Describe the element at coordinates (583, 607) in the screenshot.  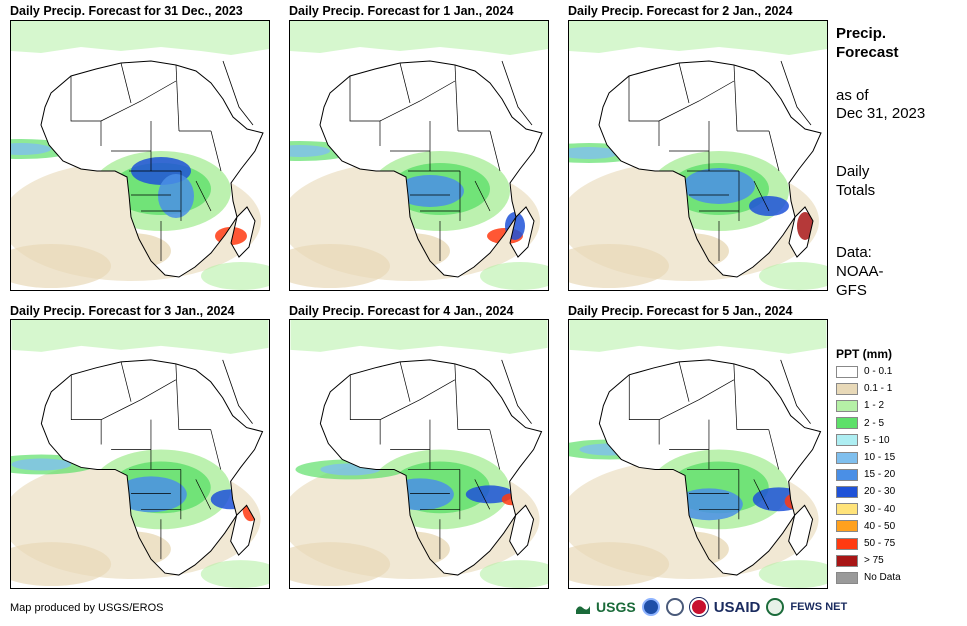
I see `usgs-logo-icon` at that location.